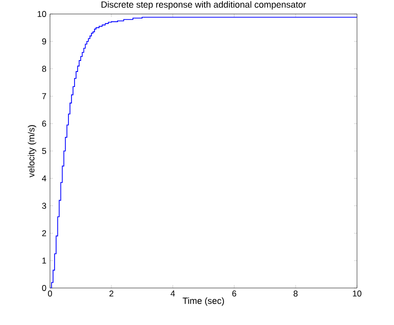  What do you see at coordinates (203, 301) in the screenshot?
I see `x-axis-title: Time (sec)` at bounding box center [203, 301].